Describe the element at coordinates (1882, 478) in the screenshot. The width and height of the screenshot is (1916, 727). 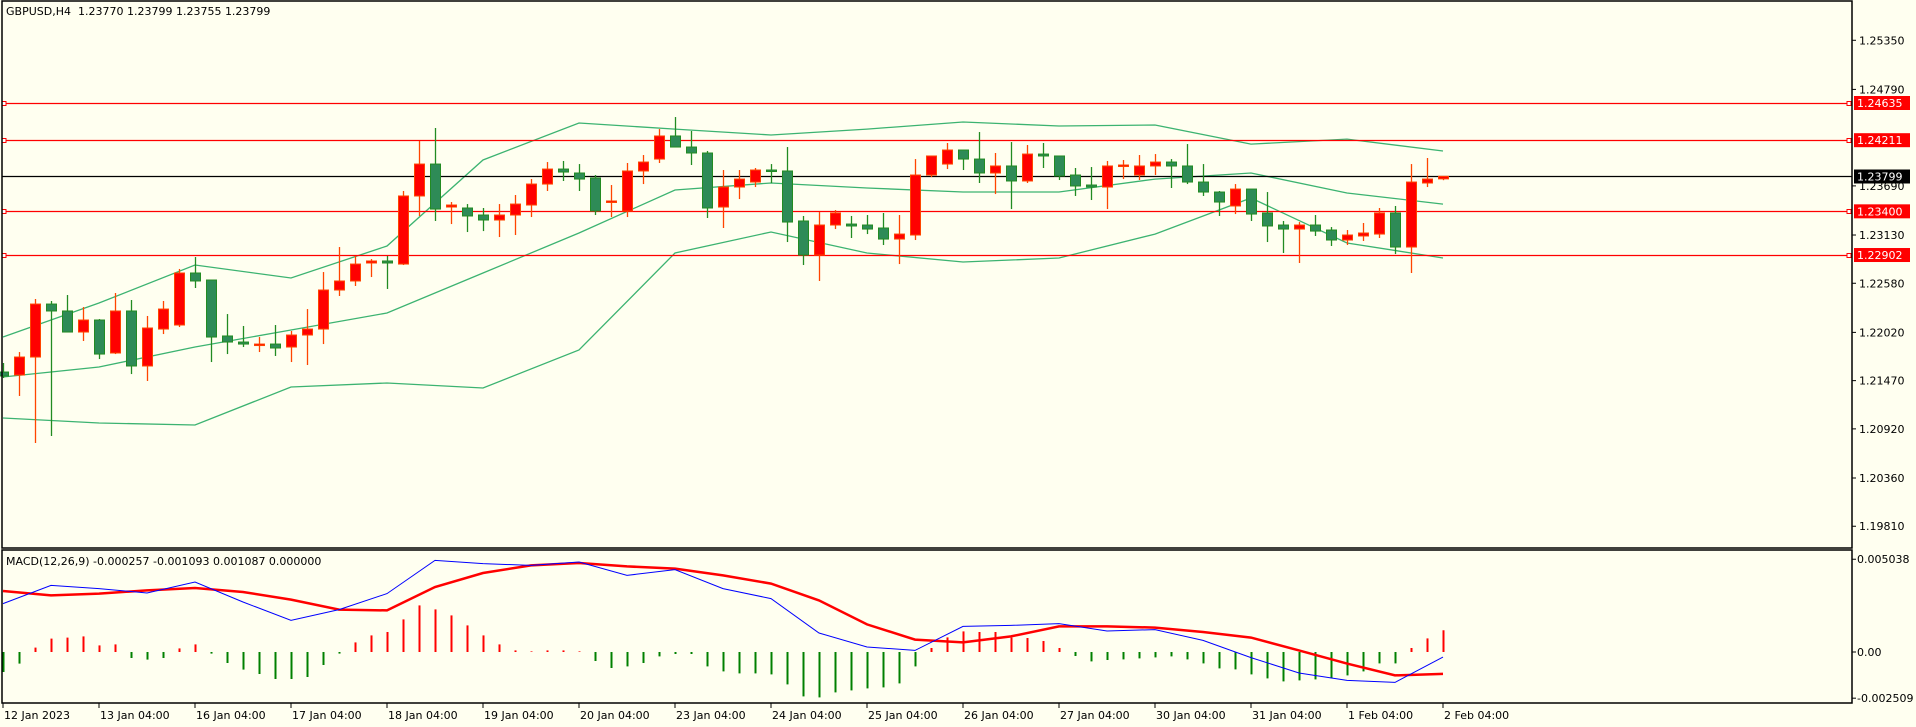
I see `price-axis-label: 1.20360` at that location.